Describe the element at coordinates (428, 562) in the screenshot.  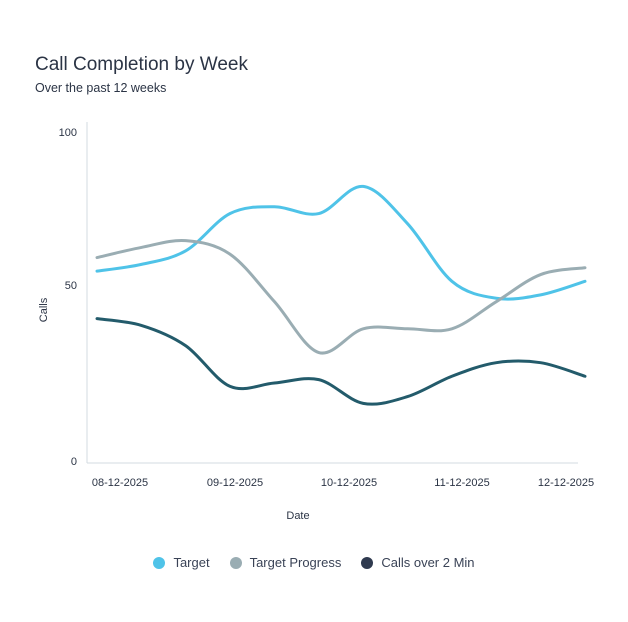
I see `legend-label: Calls over 2 Min` at that location.